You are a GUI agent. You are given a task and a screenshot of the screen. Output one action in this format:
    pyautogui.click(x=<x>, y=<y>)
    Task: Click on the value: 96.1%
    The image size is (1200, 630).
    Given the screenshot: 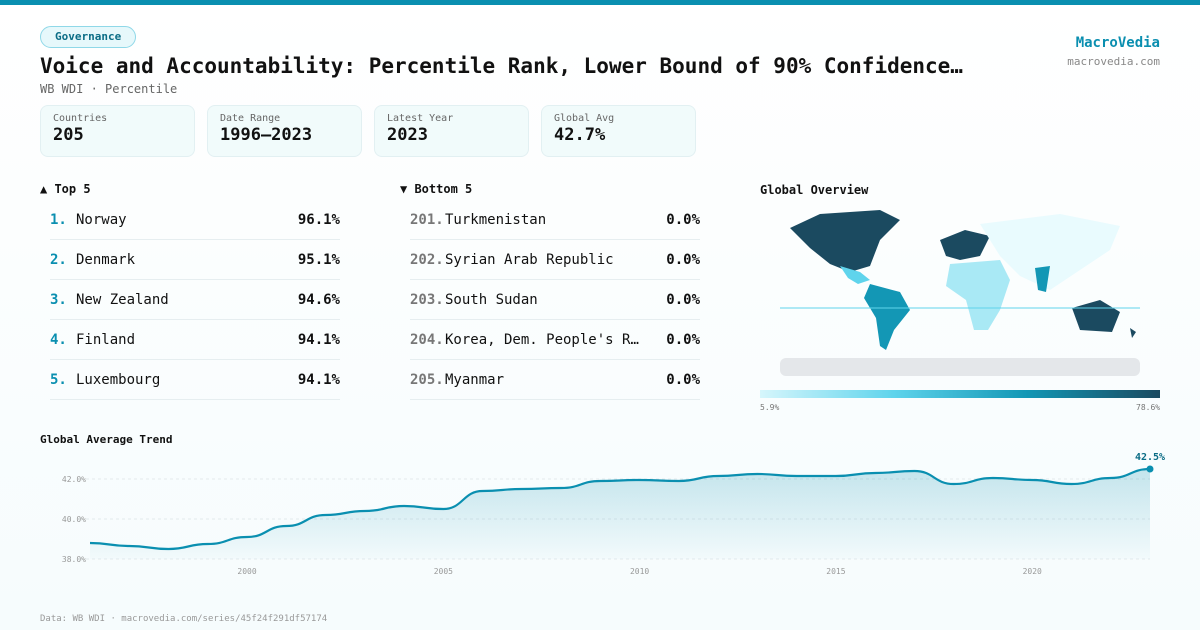 What is the action you would take?
    pyautogui.click(x=318, y=219)
    